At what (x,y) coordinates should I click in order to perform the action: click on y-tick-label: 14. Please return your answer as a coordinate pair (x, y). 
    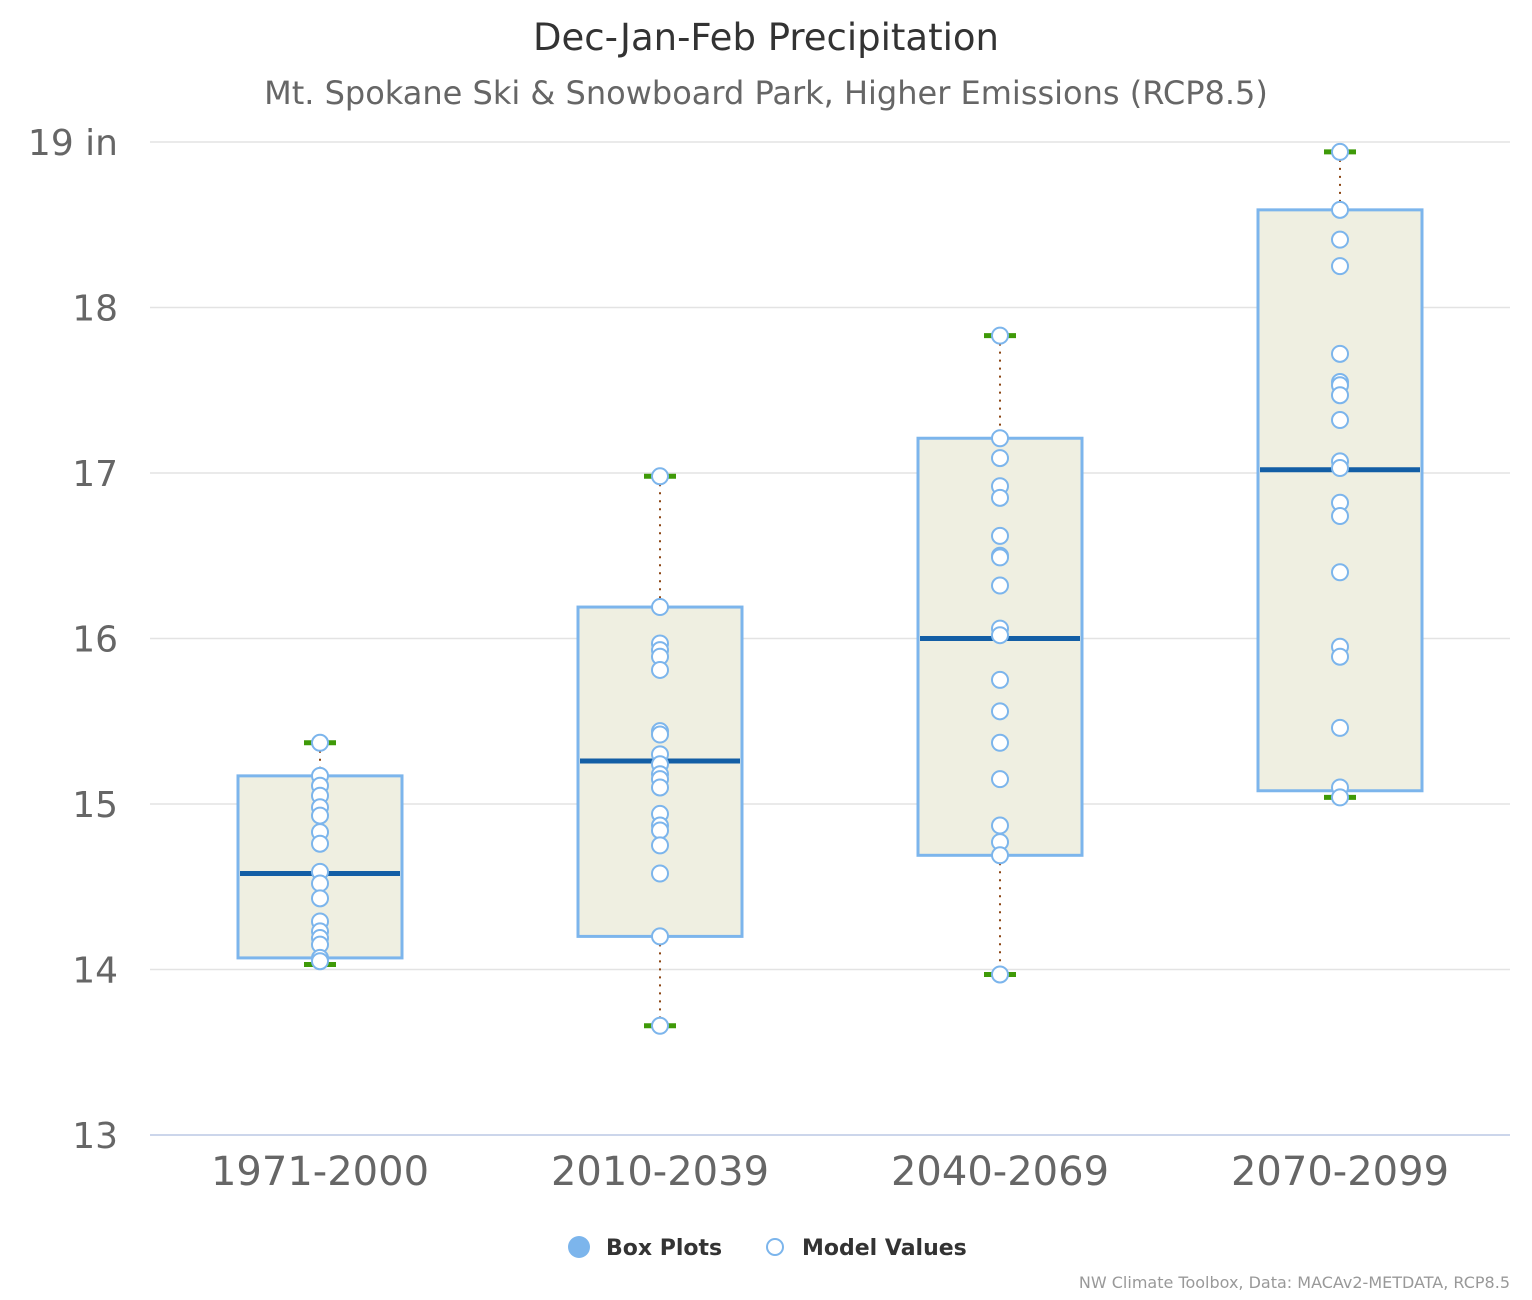
    Looking at the image, I should click on (95, 971).